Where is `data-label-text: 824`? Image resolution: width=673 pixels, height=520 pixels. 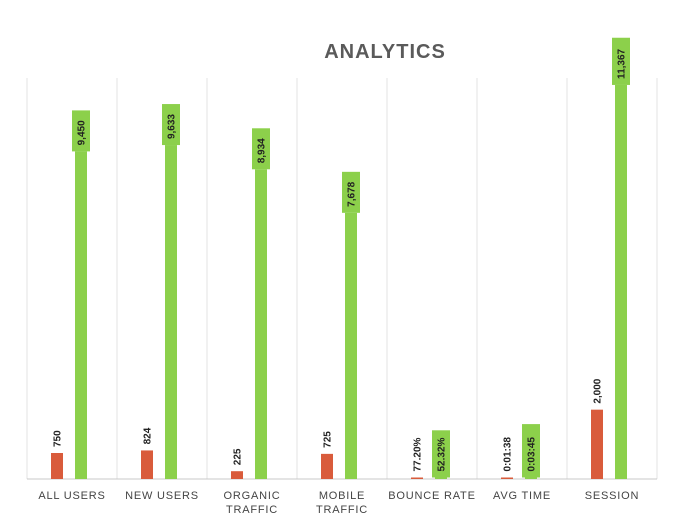 data-label-text: 824 is located at coordinates (148, 435).